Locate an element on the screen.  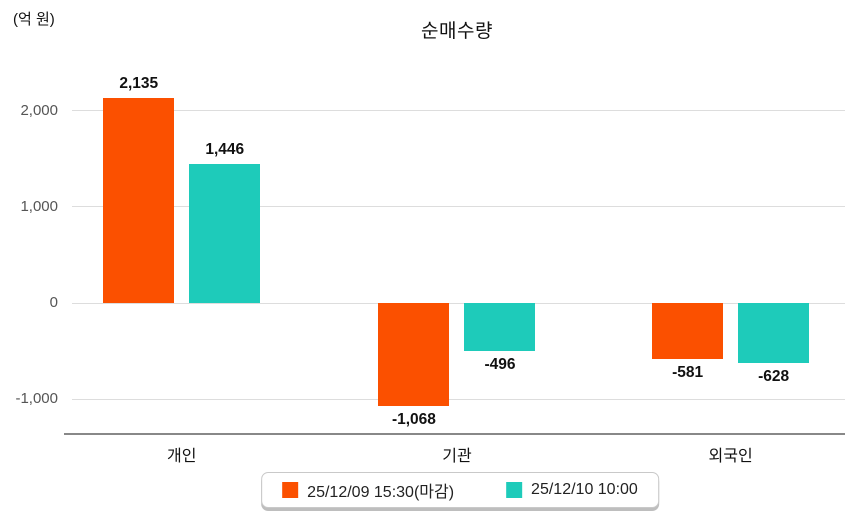
gridline-2000 is located at coordinates (458, 110).